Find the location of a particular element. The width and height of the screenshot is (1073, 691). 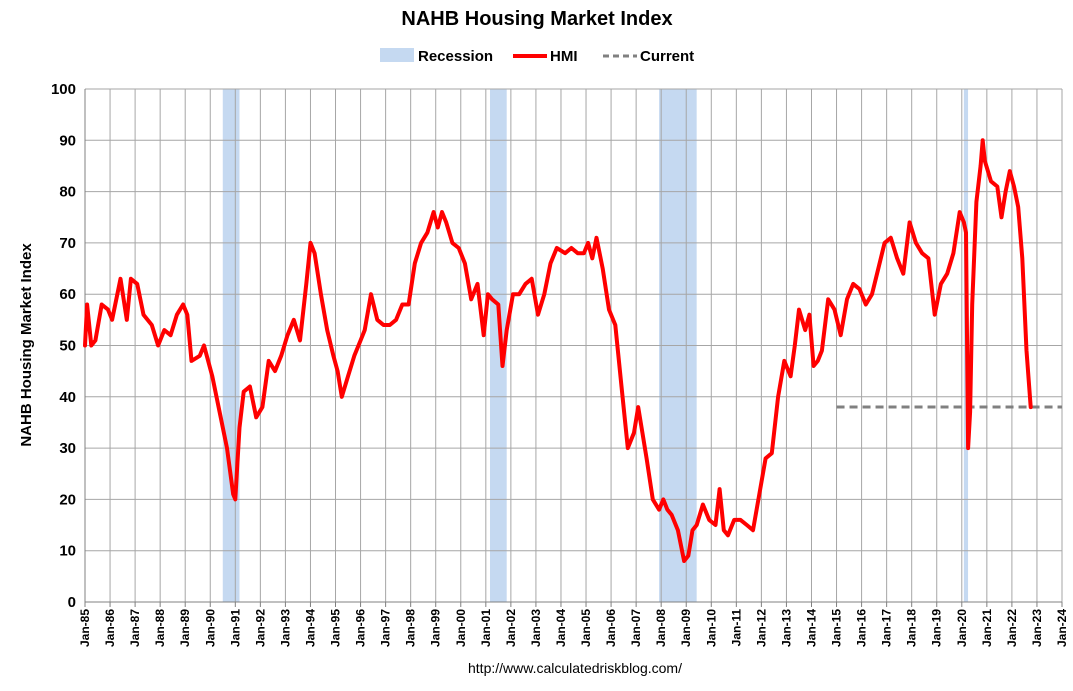

x-tick-label: Jan-21 is located at coordinates (987, 628).